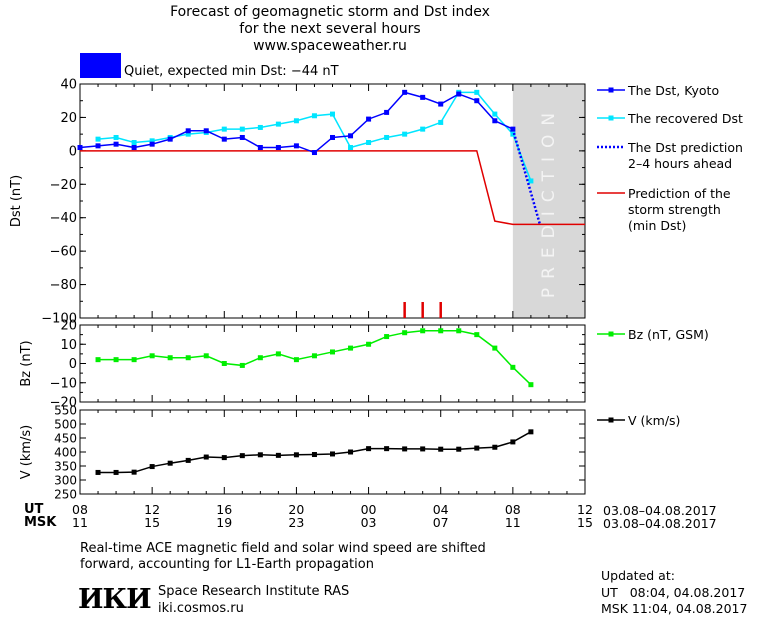 The image size is (760, 620). What do you see at coordinates (254, 591) in the screenshot?
I see `institute-name: Space Research Institute RAS` at bounding box center [254, 591].